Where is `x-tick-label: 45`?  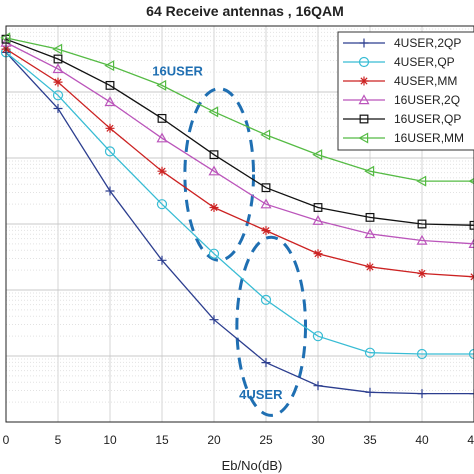
x-tick-label: 45 is located at coordinates (470, 440).